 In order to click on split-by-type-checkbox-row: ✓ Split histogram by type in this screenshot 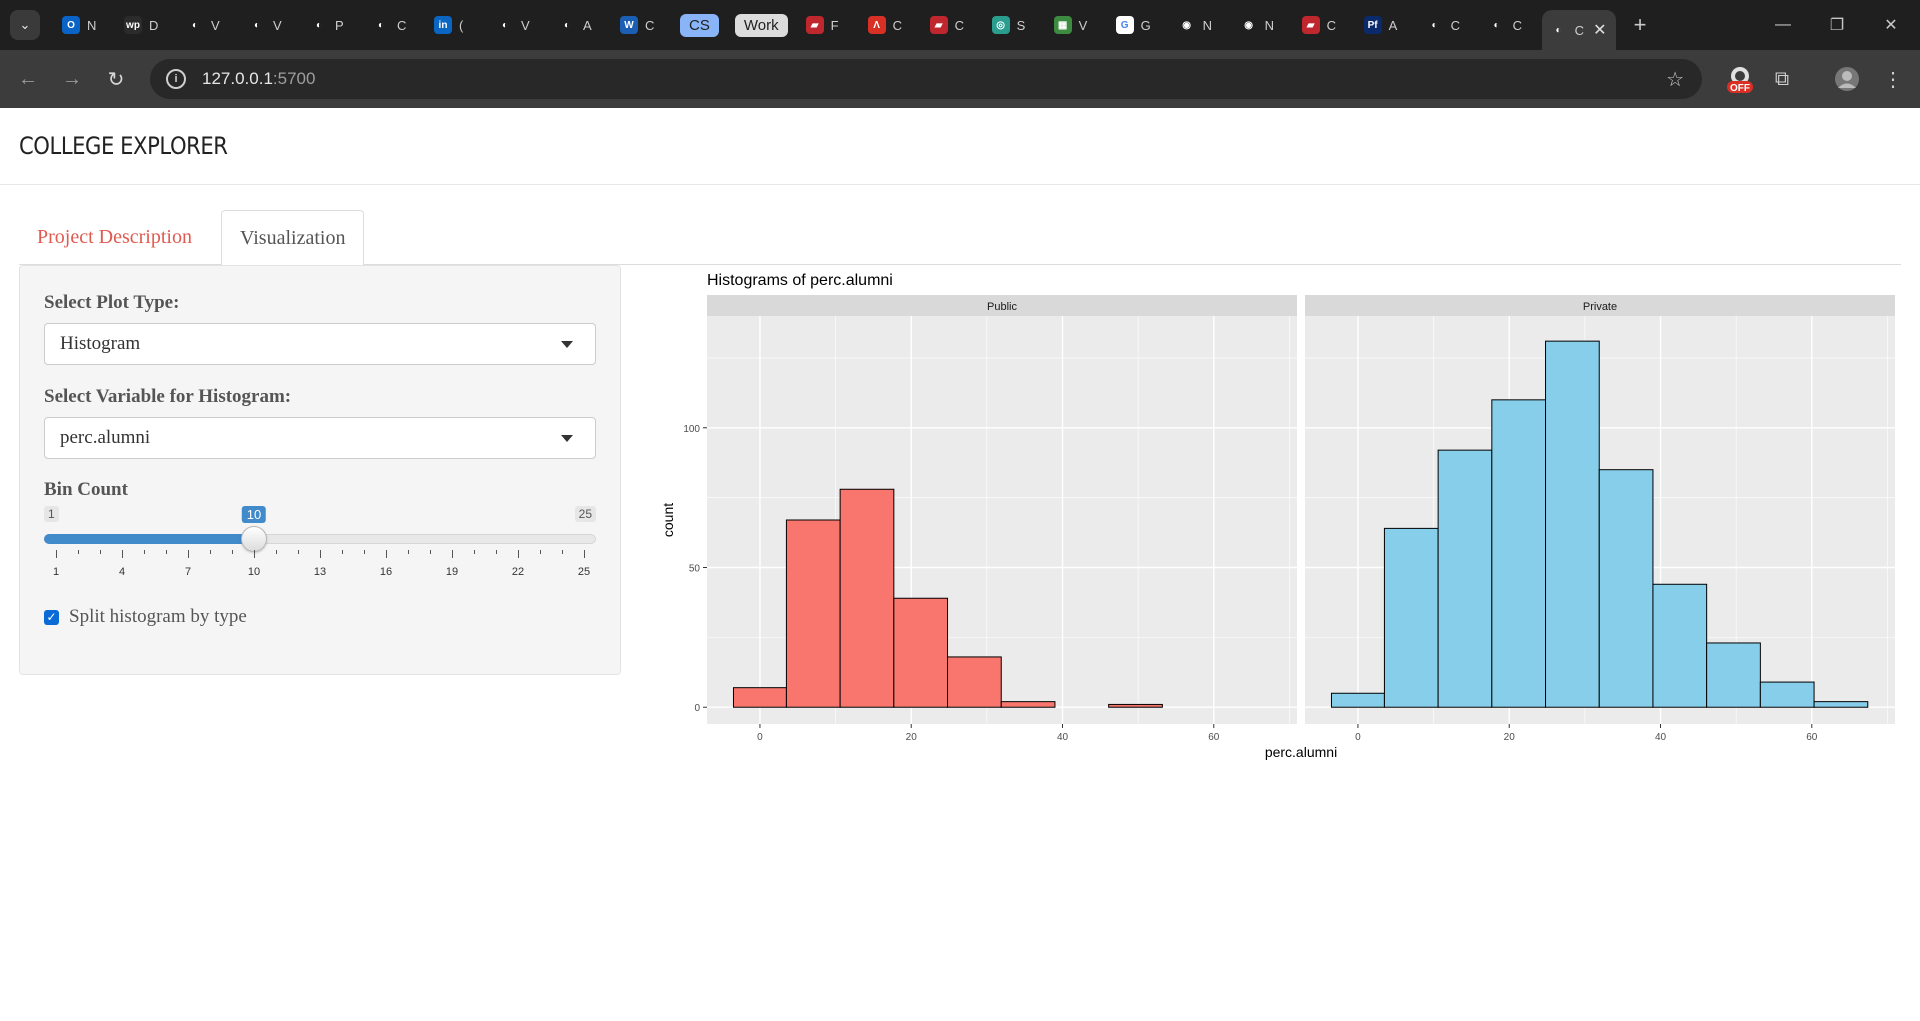, I will do `click(145, 617)`.